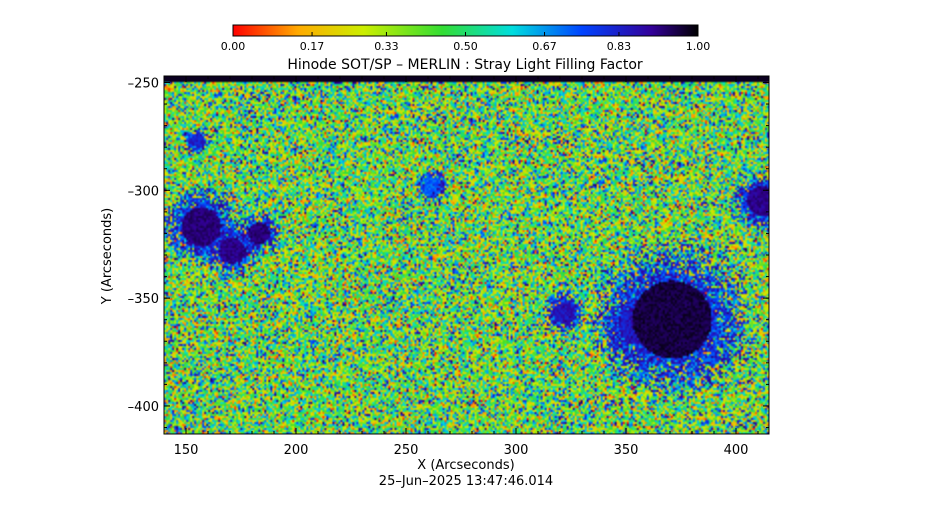 The image size is (931, 512). I want to click on colorbar-ticks: 0.00 0.17 0.33 0.50 0.67 0.83 1.00, so click(466, 42).